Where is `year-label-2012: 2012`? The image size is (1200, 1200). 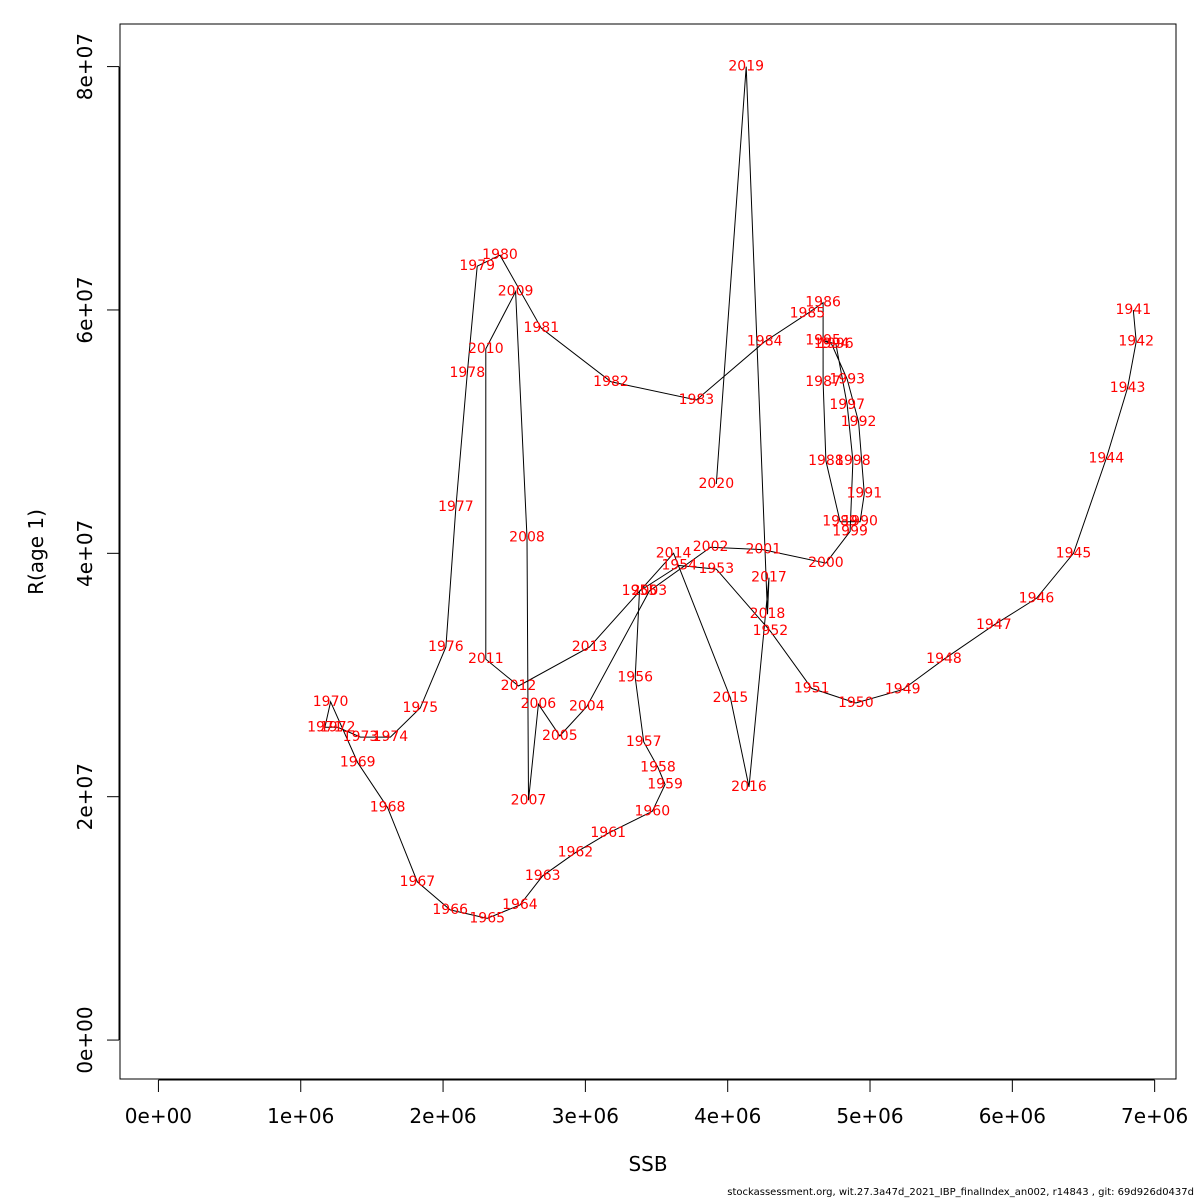
year-label-2012: 2012 is located at coordinates (519, 686).